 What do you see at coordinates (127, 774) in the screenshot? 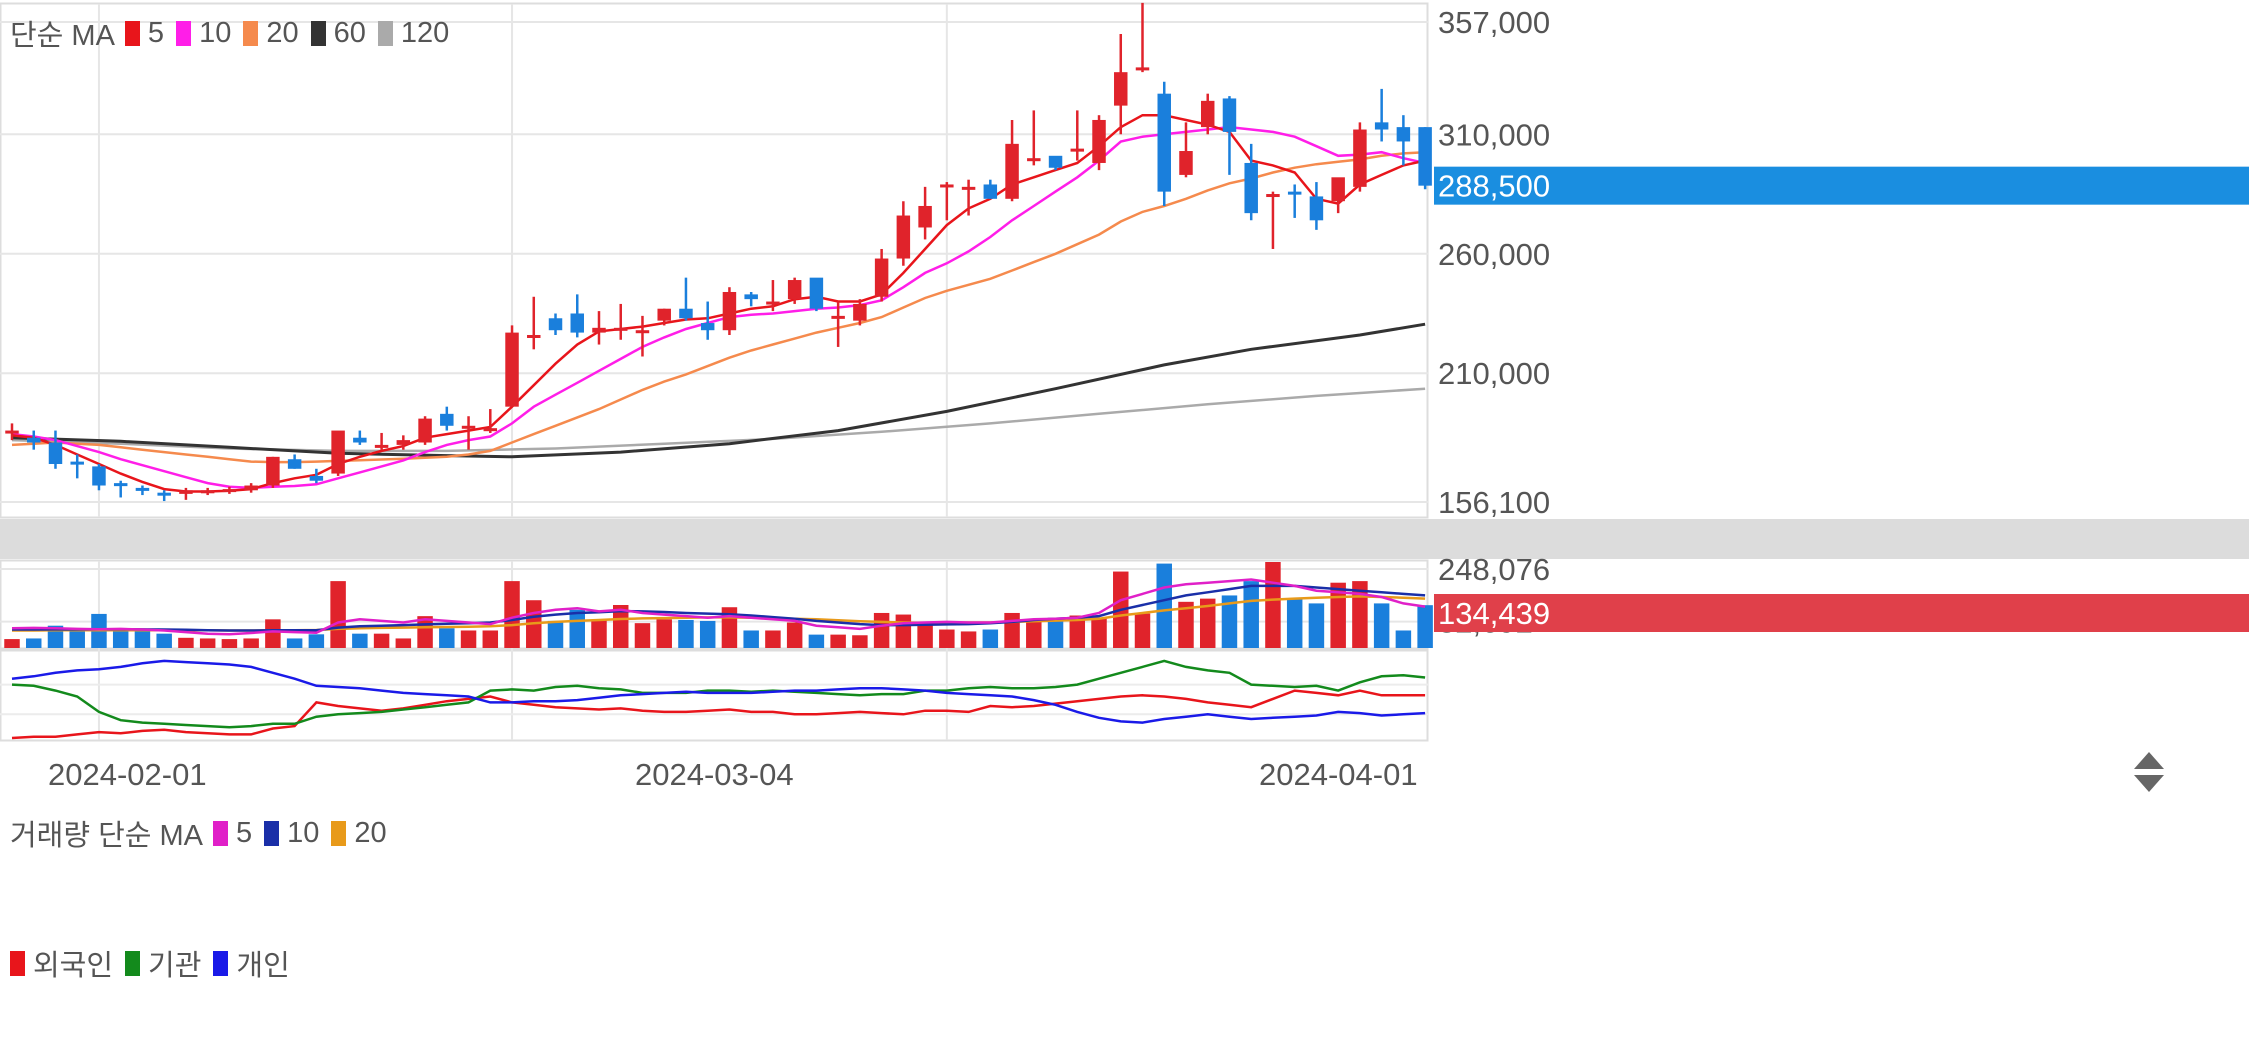
I see `date-tick-label: 2024-02-01` at bounding box center [127, 774].